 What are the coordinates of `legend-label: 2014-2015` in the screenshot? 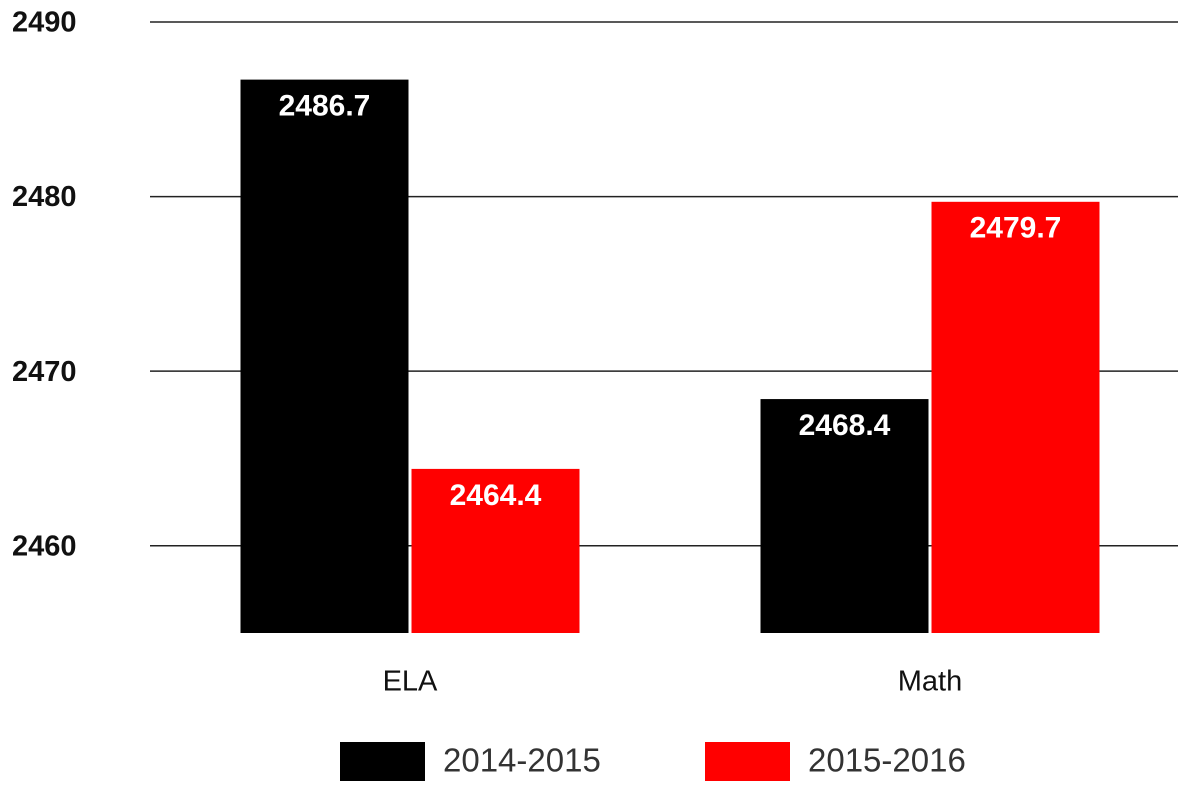 It's located at (522, 760).